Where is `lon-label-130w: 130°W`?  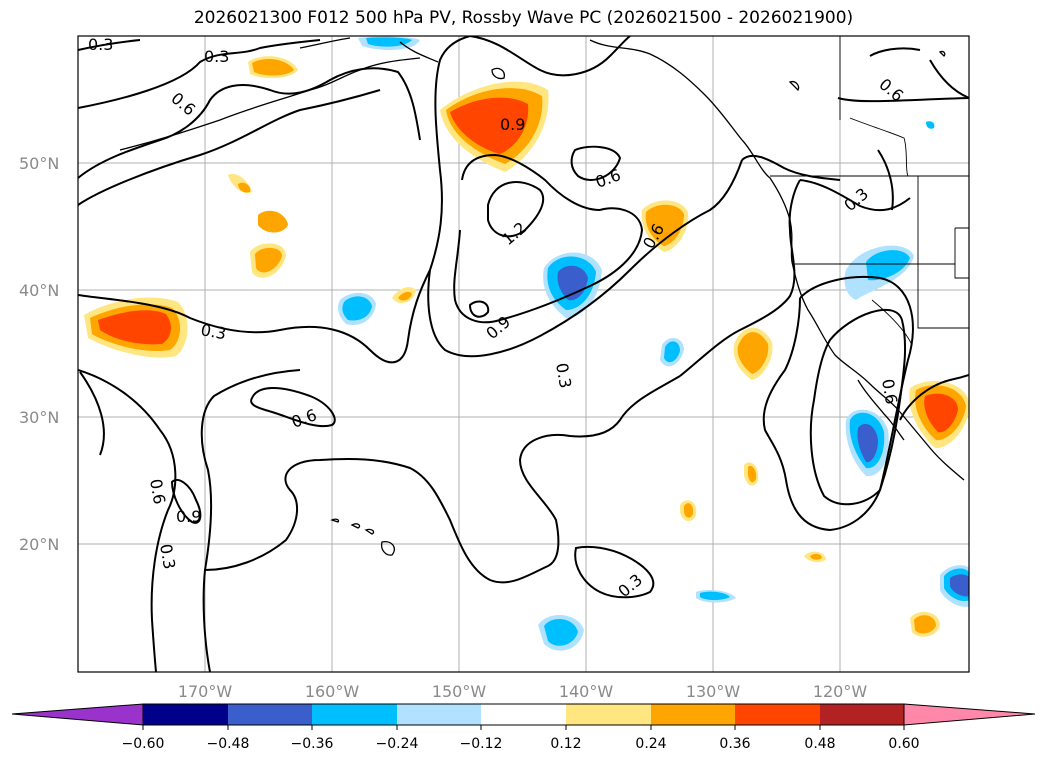
lon-label-130w: 130°W is located at coordinates (713, 691).